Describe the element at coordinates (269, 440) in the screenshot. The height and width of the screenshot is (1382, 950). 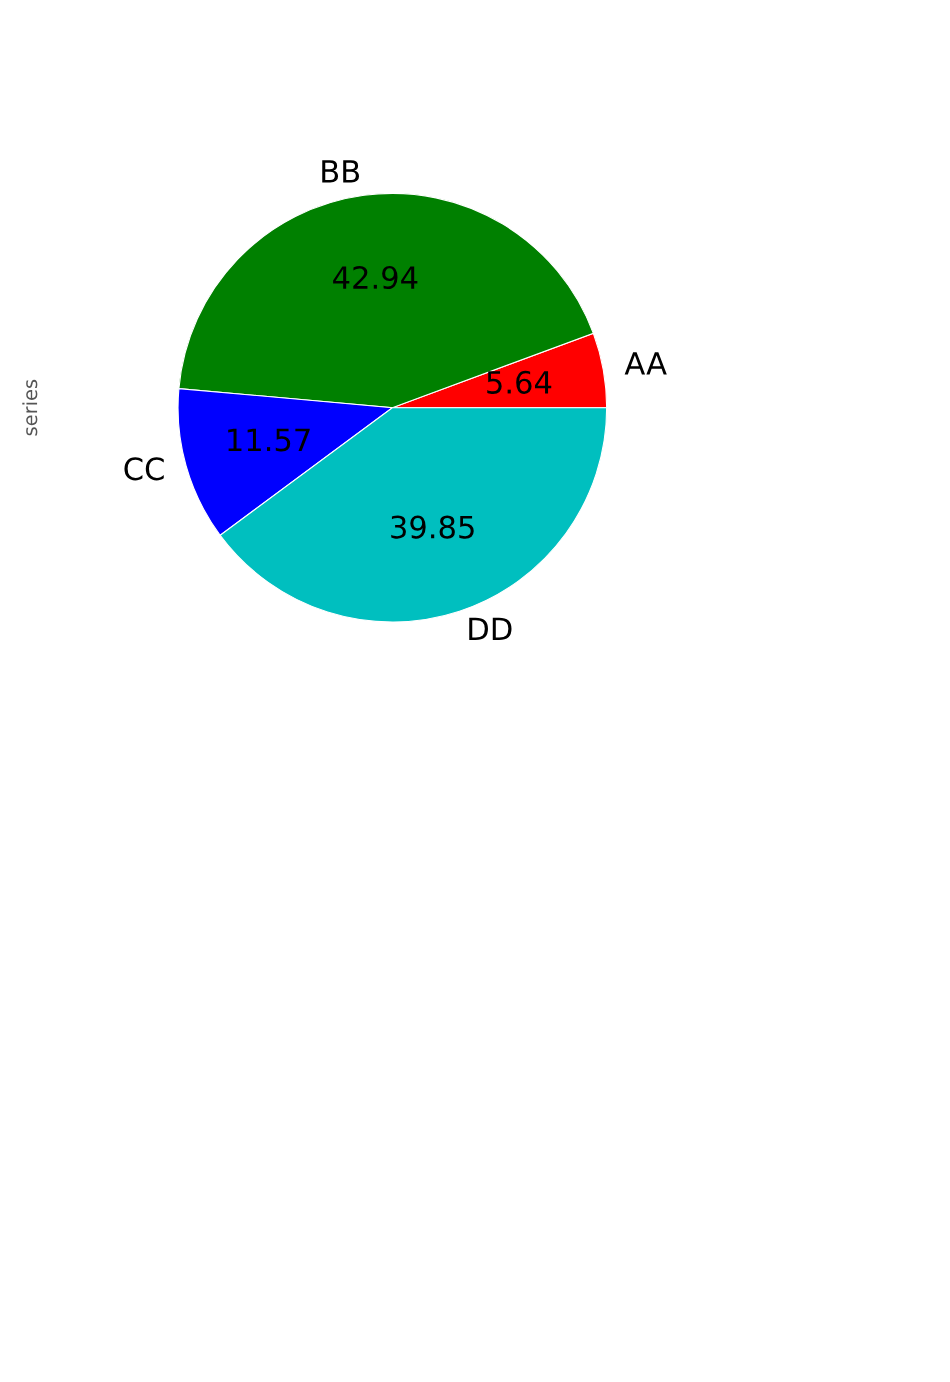
I see `data-label: 11.57` at that location.